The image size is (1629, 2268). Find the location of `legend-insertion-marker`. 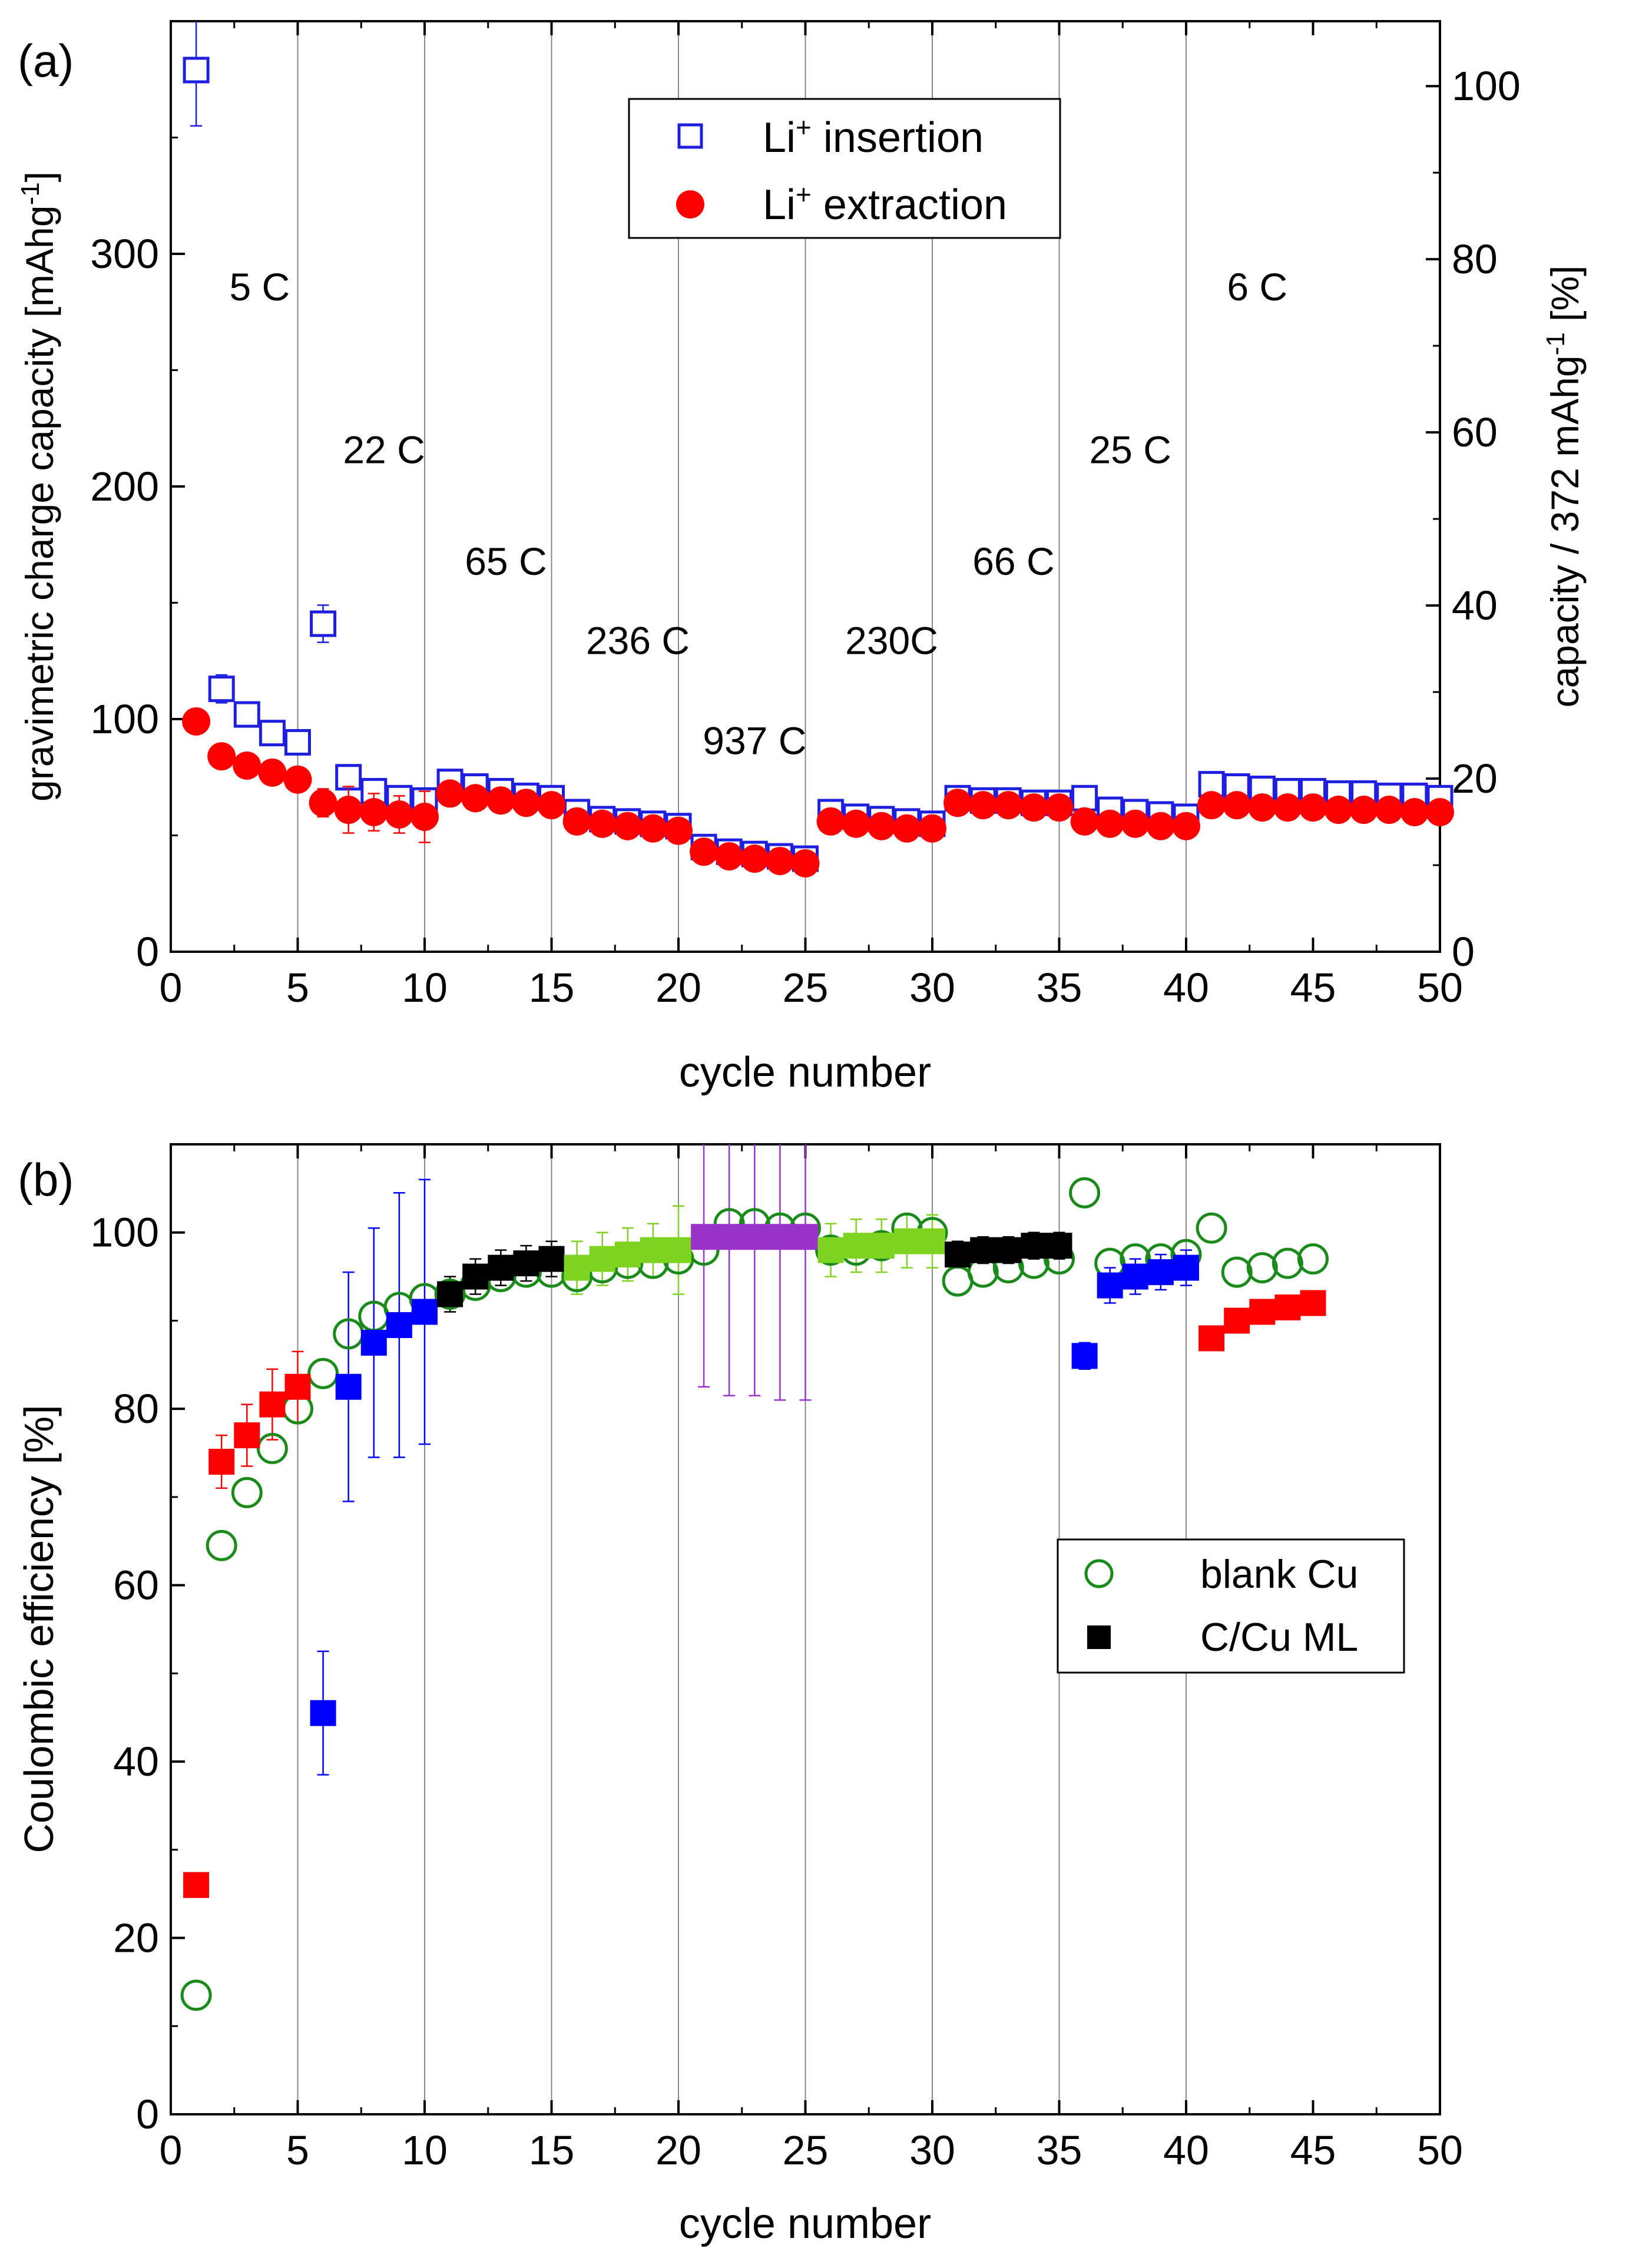

legend-insertion-marker is located at coordinates (690, 136).